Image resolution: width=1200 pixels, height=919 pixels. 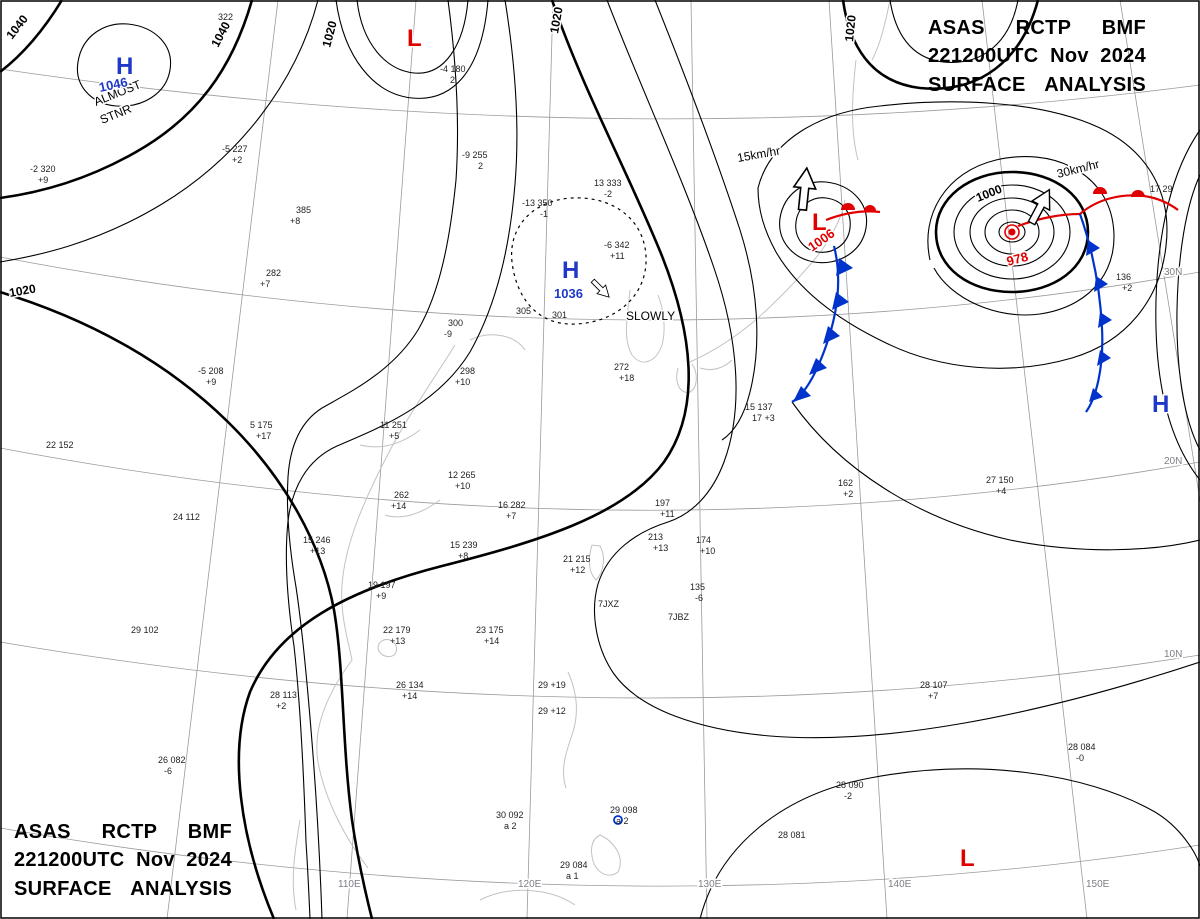 What do you see at coordinates (527, 897) in the screenshot?
I see `coastline-borneo` at bounding box center [527, 897].